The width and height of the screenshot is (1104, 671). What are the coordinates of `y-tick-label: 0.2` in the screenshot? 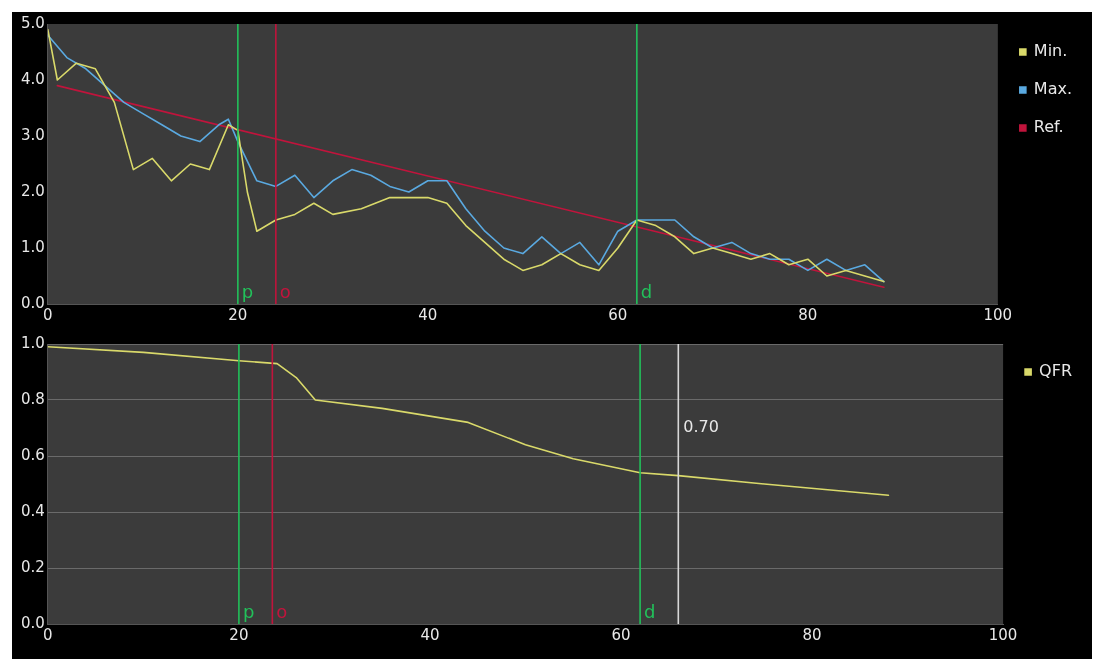 It's located at (33, 566).